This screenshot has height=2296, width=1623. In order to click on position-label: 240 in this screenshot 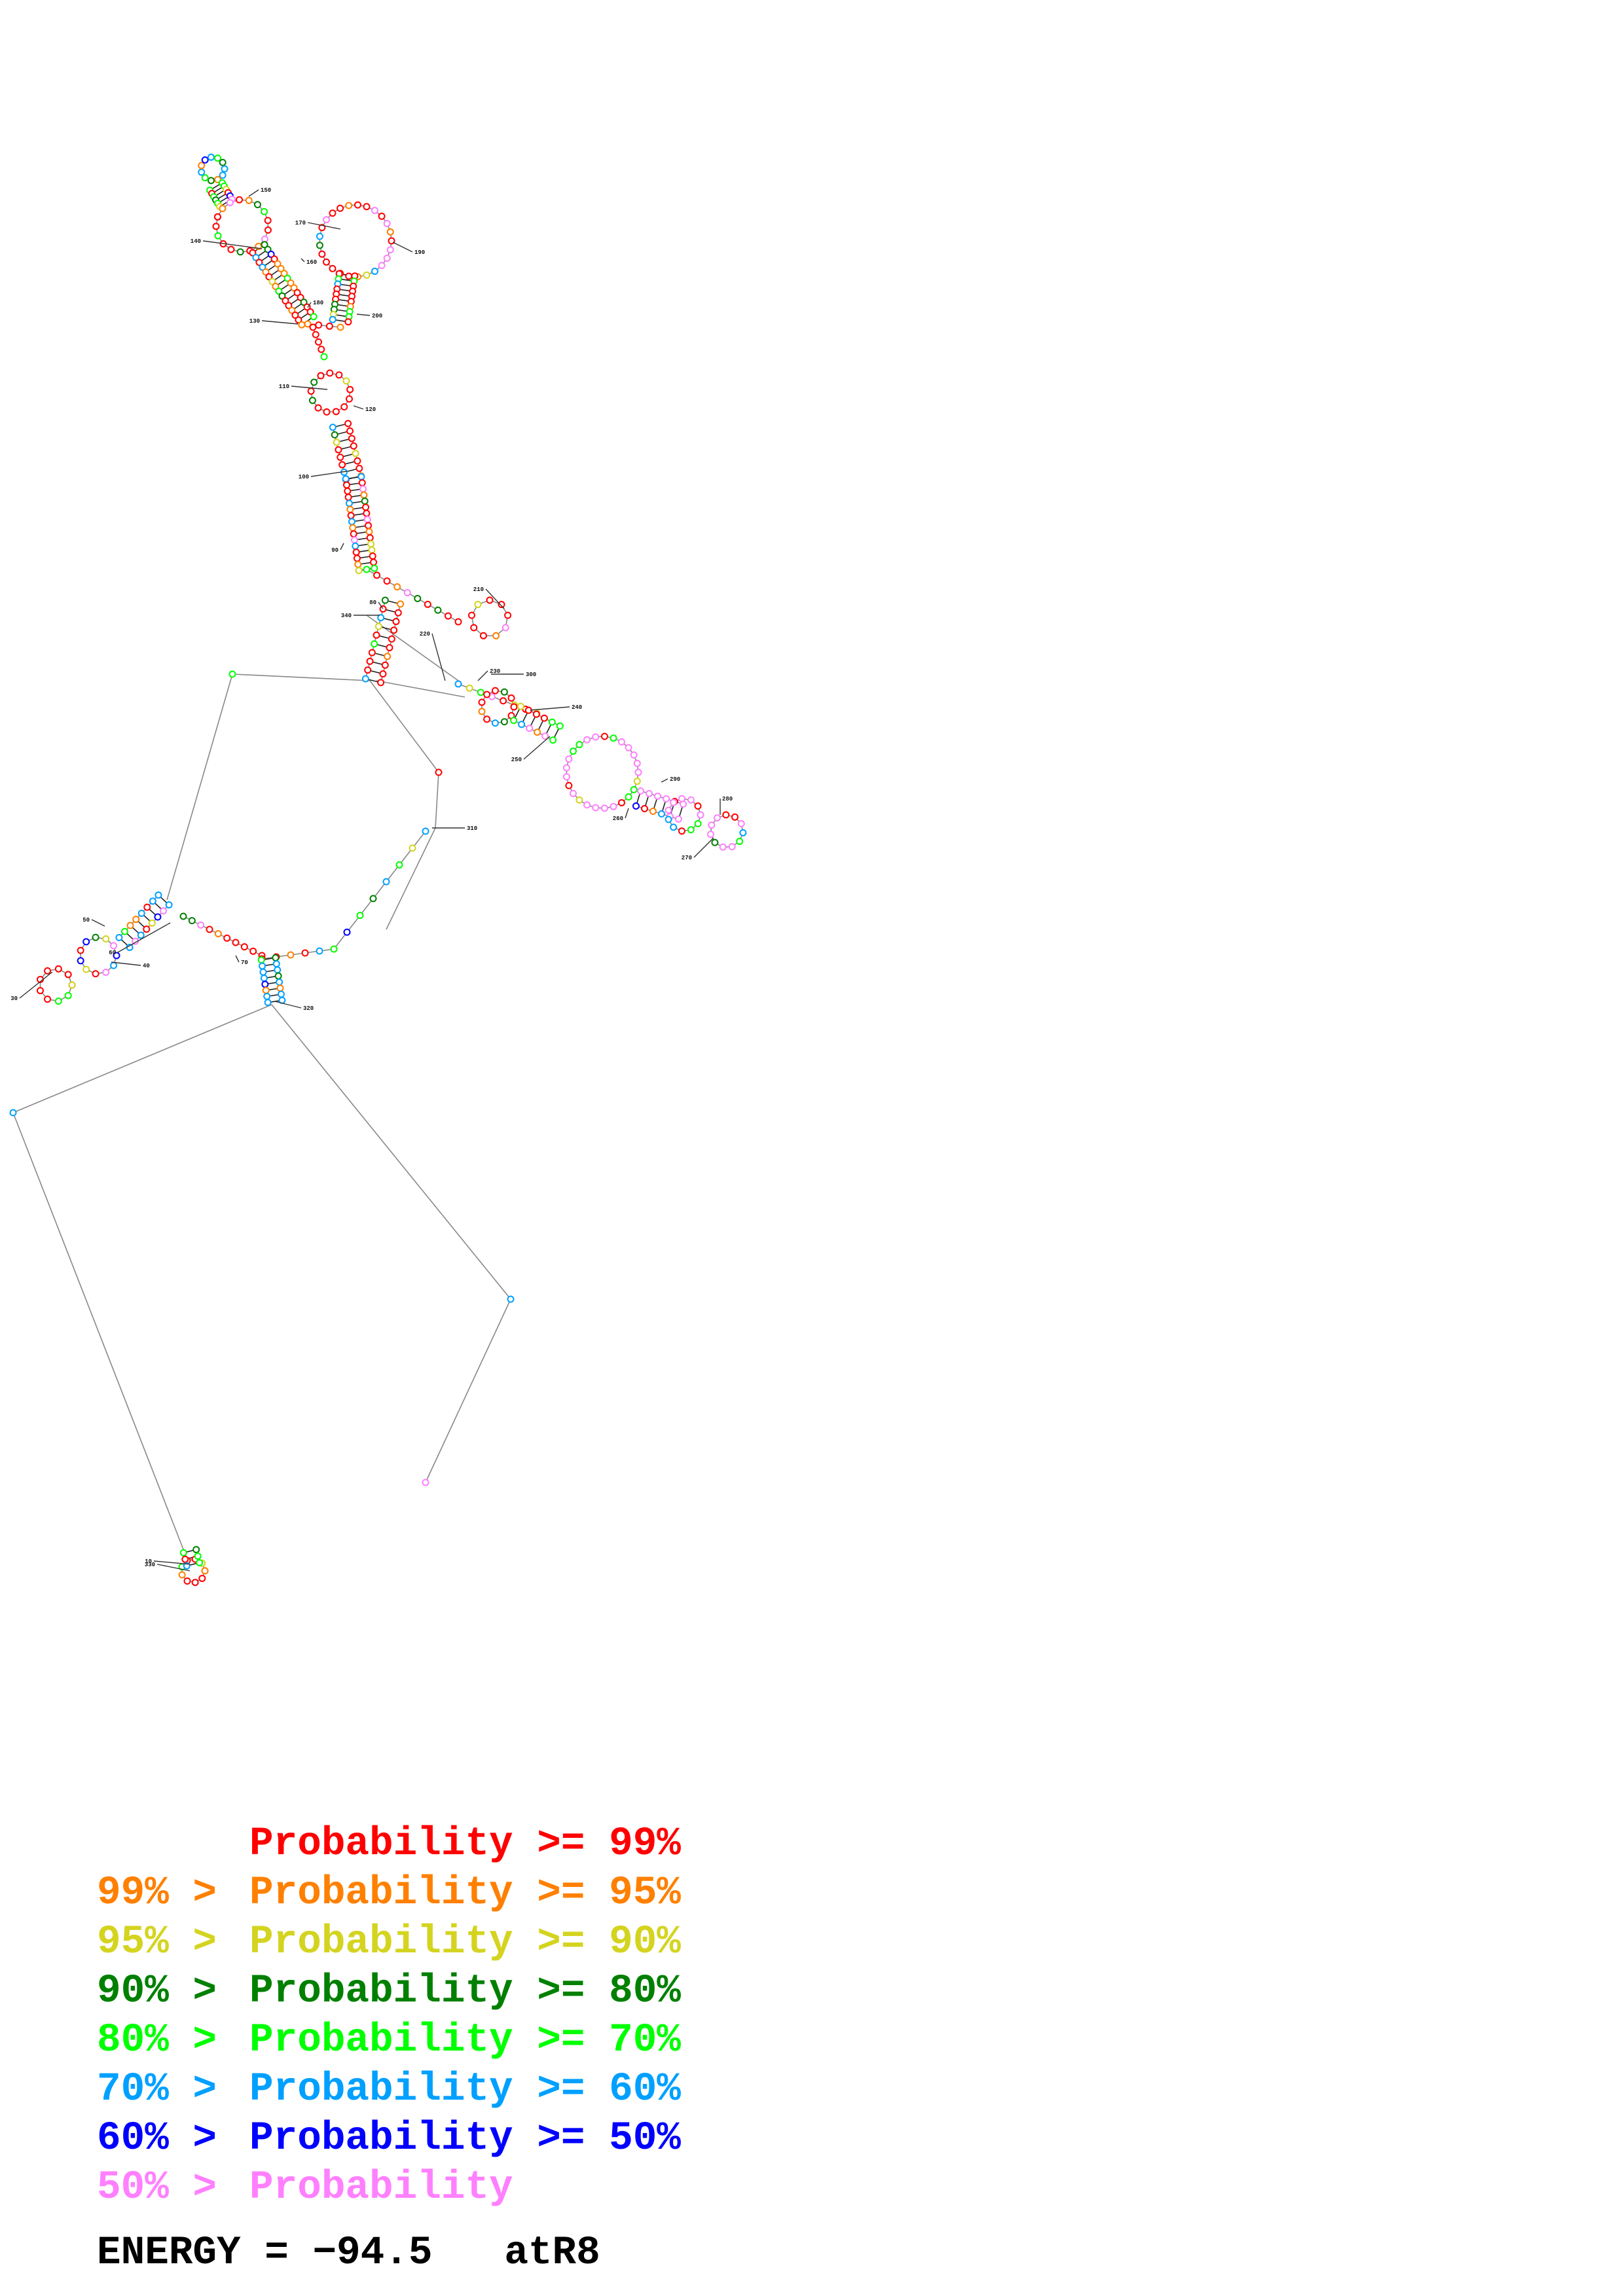, I will do `click(577, 708)`.